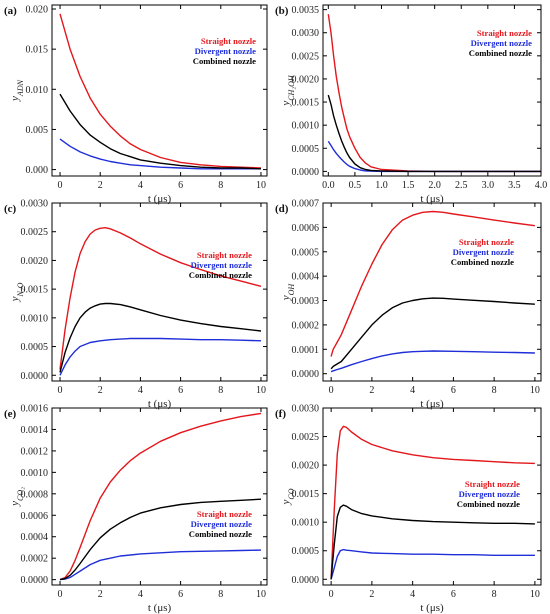 The height and width of the screenshot is (614, 550). What do you see at coordinates (291, 87) in the screenshot?
I see `y-axis-title-sub: CH₂OH` at bounding box center [291, 87].